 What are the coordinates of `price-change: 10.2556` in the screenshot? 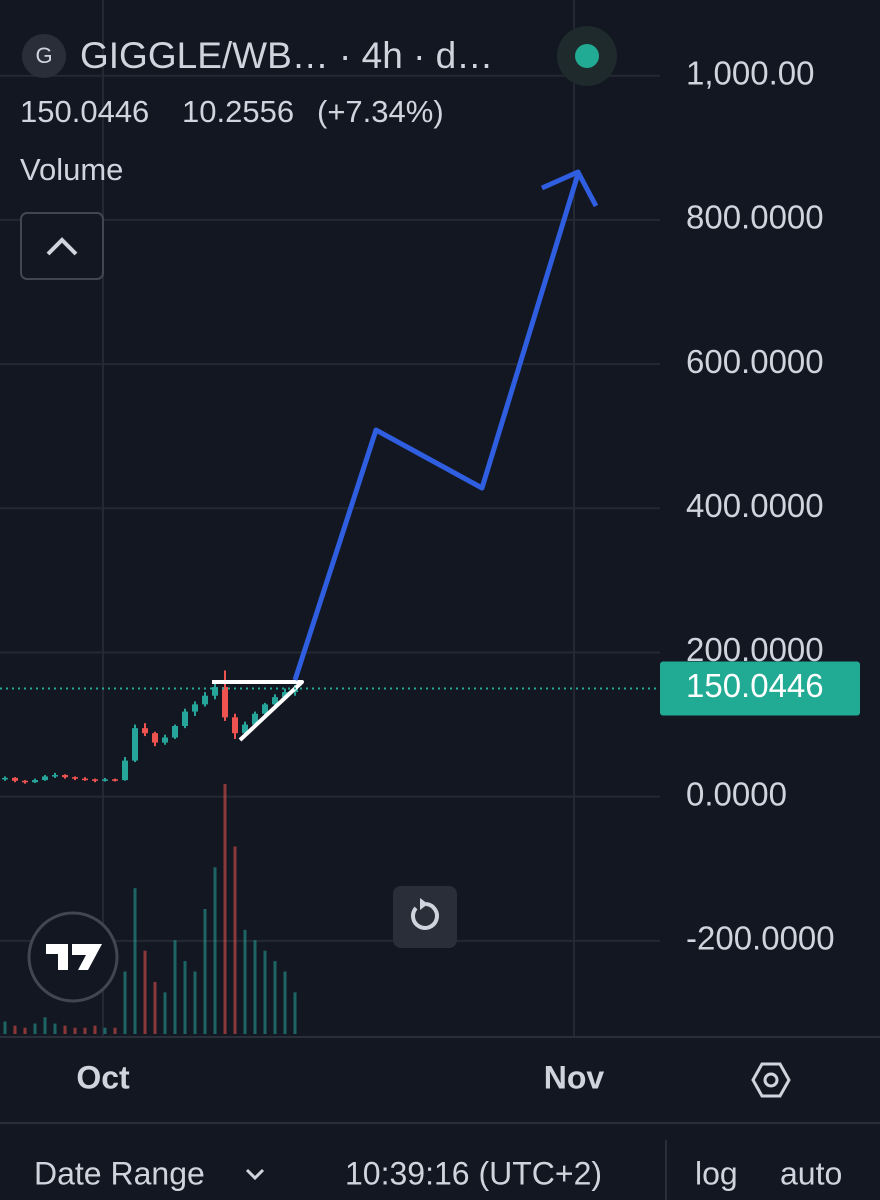 It's located at (238, 111).